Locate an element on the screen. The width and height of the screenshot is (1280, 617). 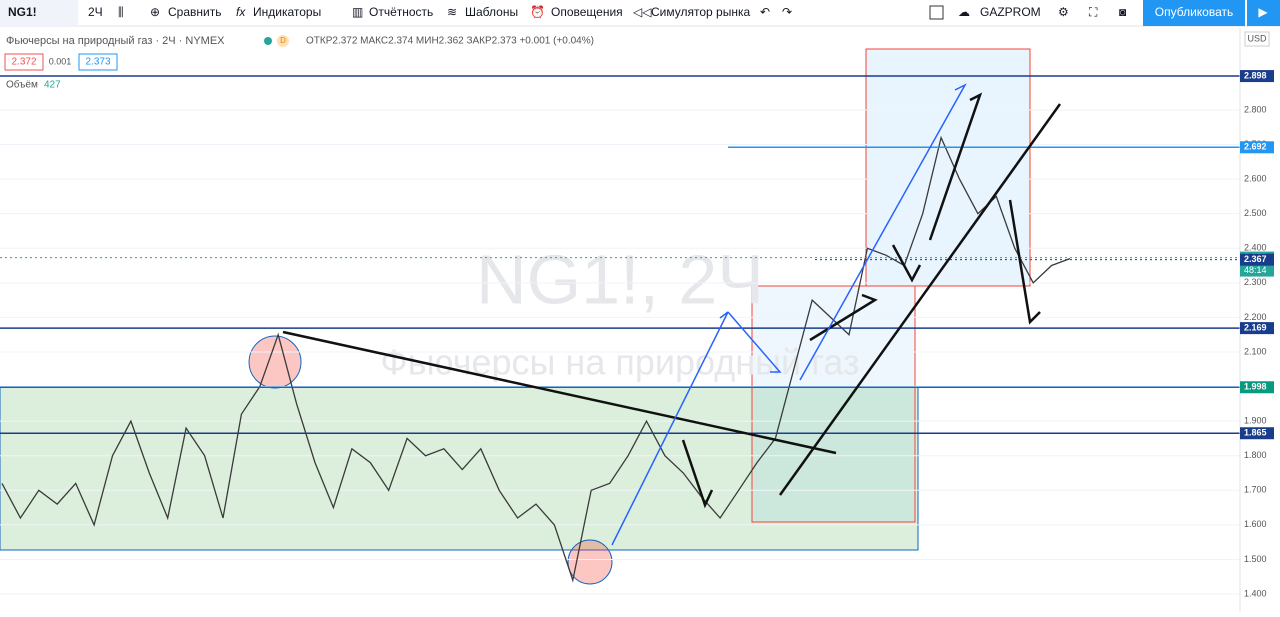
level-label: 1.998 is located at coordinates (1255, 387).